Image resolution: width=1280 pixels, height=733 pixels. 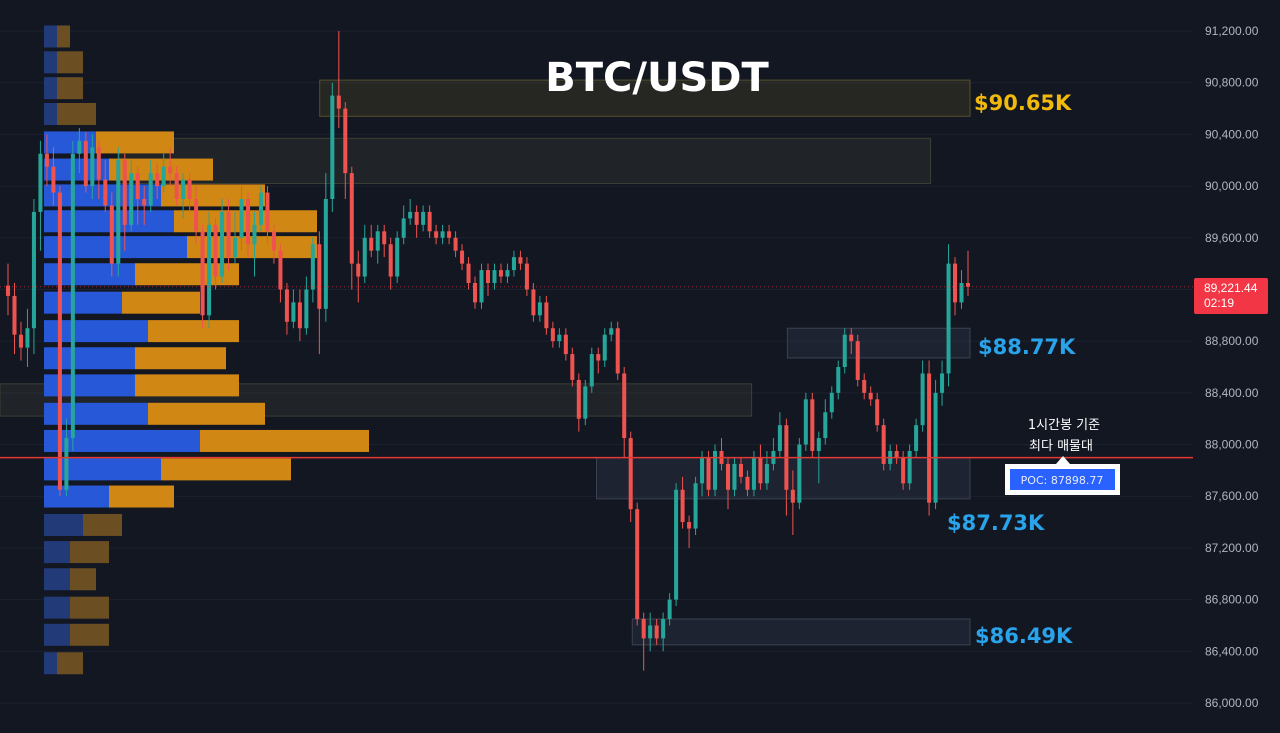 What do you see at coordinates (1232, 548) in the screenshot?
I see `y-tick-label: 87,200.00` at bounding box center [1232, 548].